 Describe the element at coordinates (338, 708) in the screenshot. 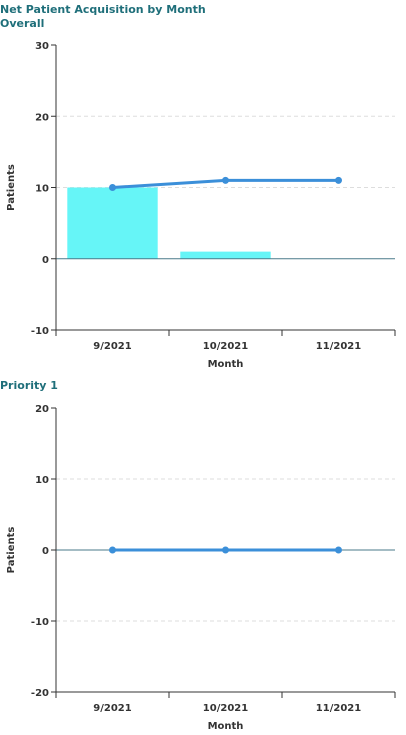

I see `priority1-x-tick-label: 11/2021` at that location.